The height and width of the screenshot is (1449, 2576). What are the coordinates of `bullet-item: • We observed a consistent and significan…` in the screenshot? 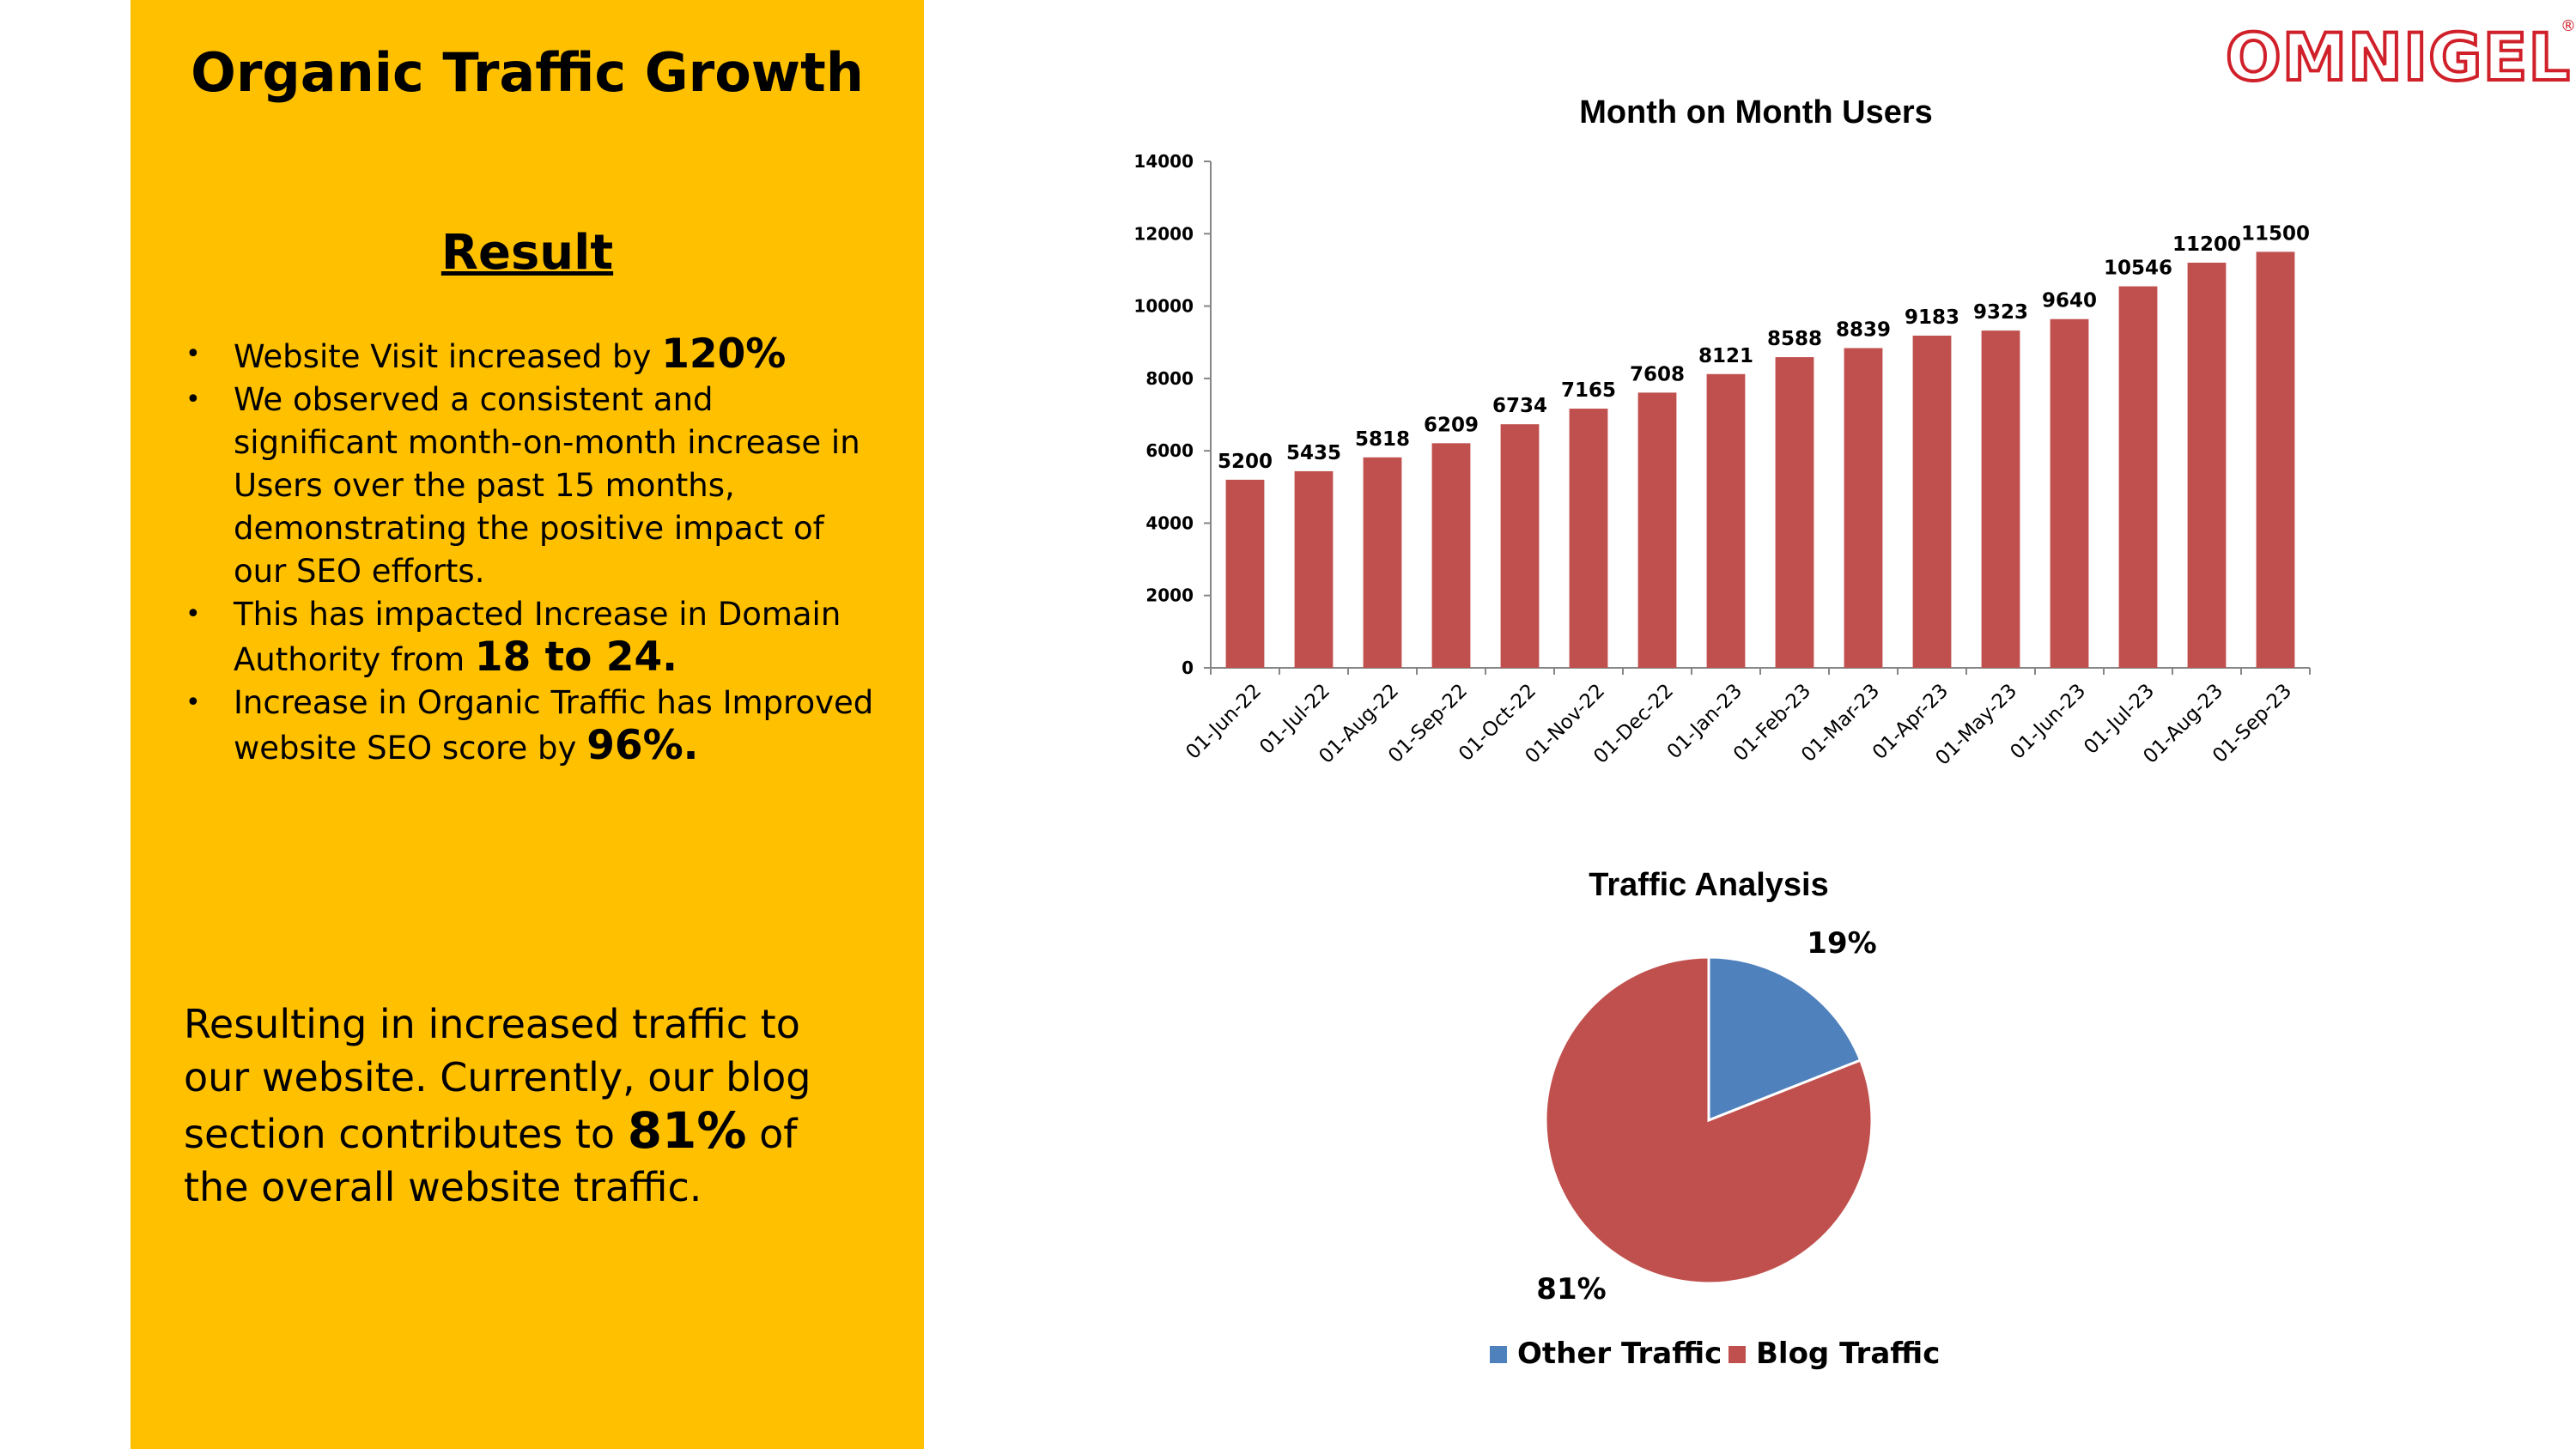 It's located at (532, 486).